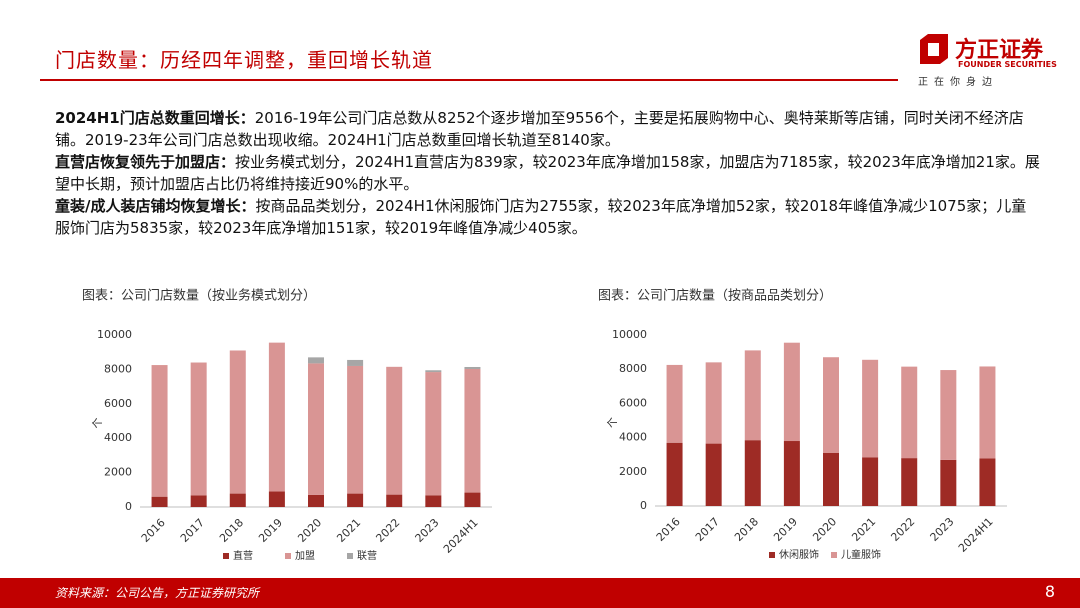 The width and height of the screenshot is (1080, 608). Describe the element at coordinates (145, 162) in the screenshot. I see `paragraph-lead: 直营店恢复领先于加盟店：` at that location.